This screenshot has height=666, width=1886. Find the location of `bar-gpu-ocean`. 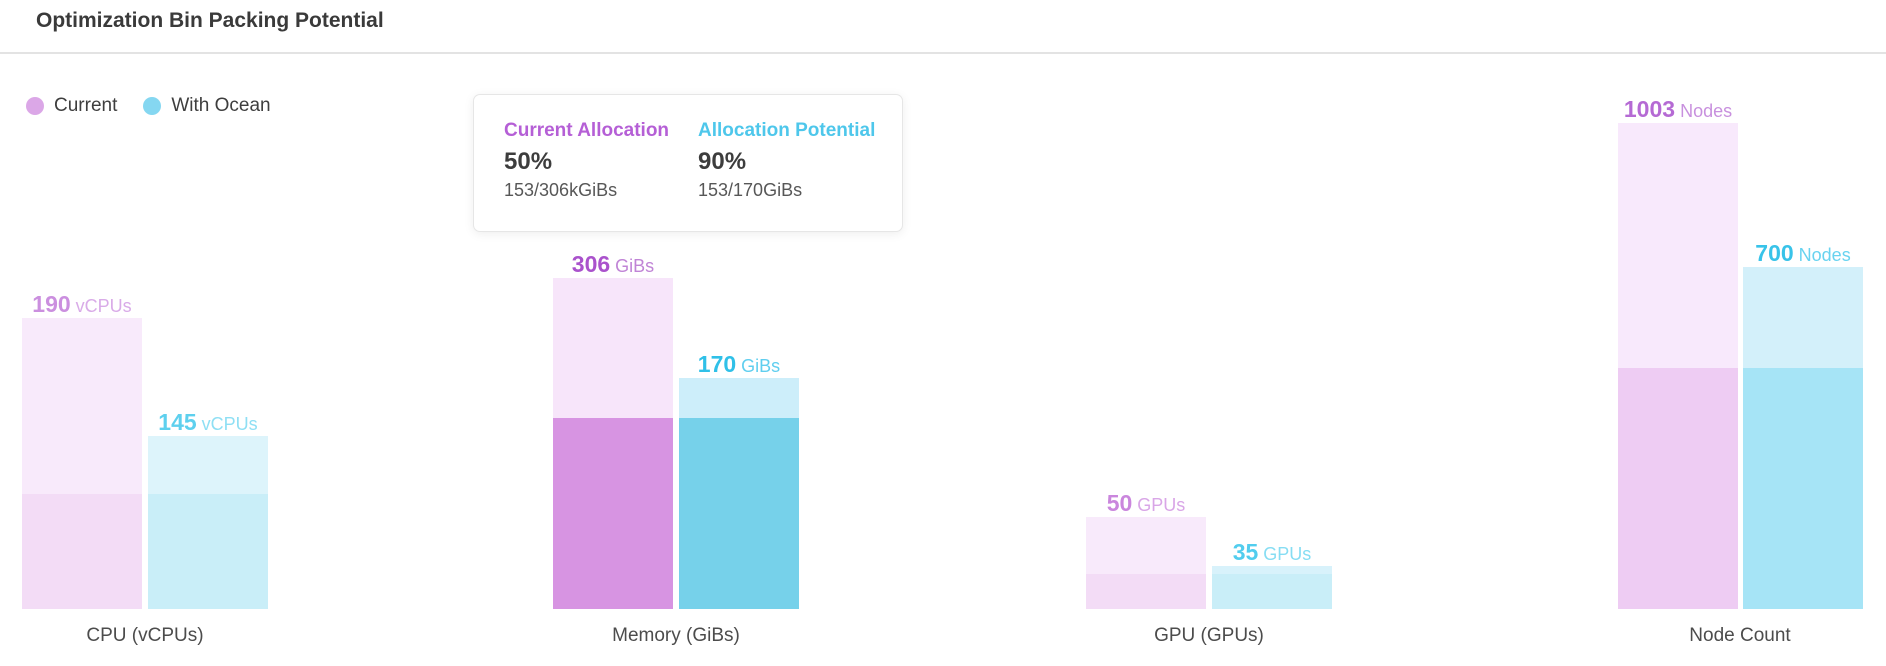

bar-gpu-ocean is located at coordinates (1272, 587).